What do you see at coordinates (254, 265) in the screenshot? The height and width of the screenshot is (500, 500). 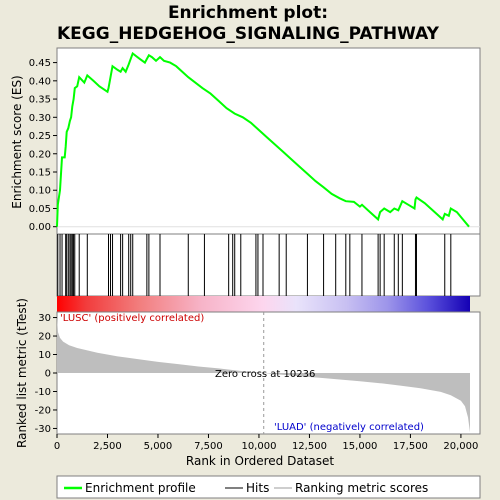 I see `hit-markers` at bounding box center [254, 265].